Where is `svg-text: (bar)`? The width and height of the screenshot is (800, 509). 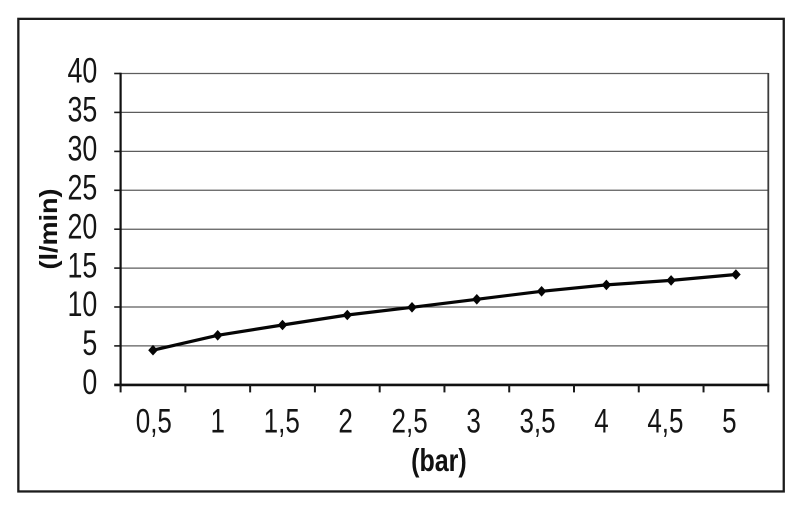
svg-text: (bar) is located at coordinates (439, 459).